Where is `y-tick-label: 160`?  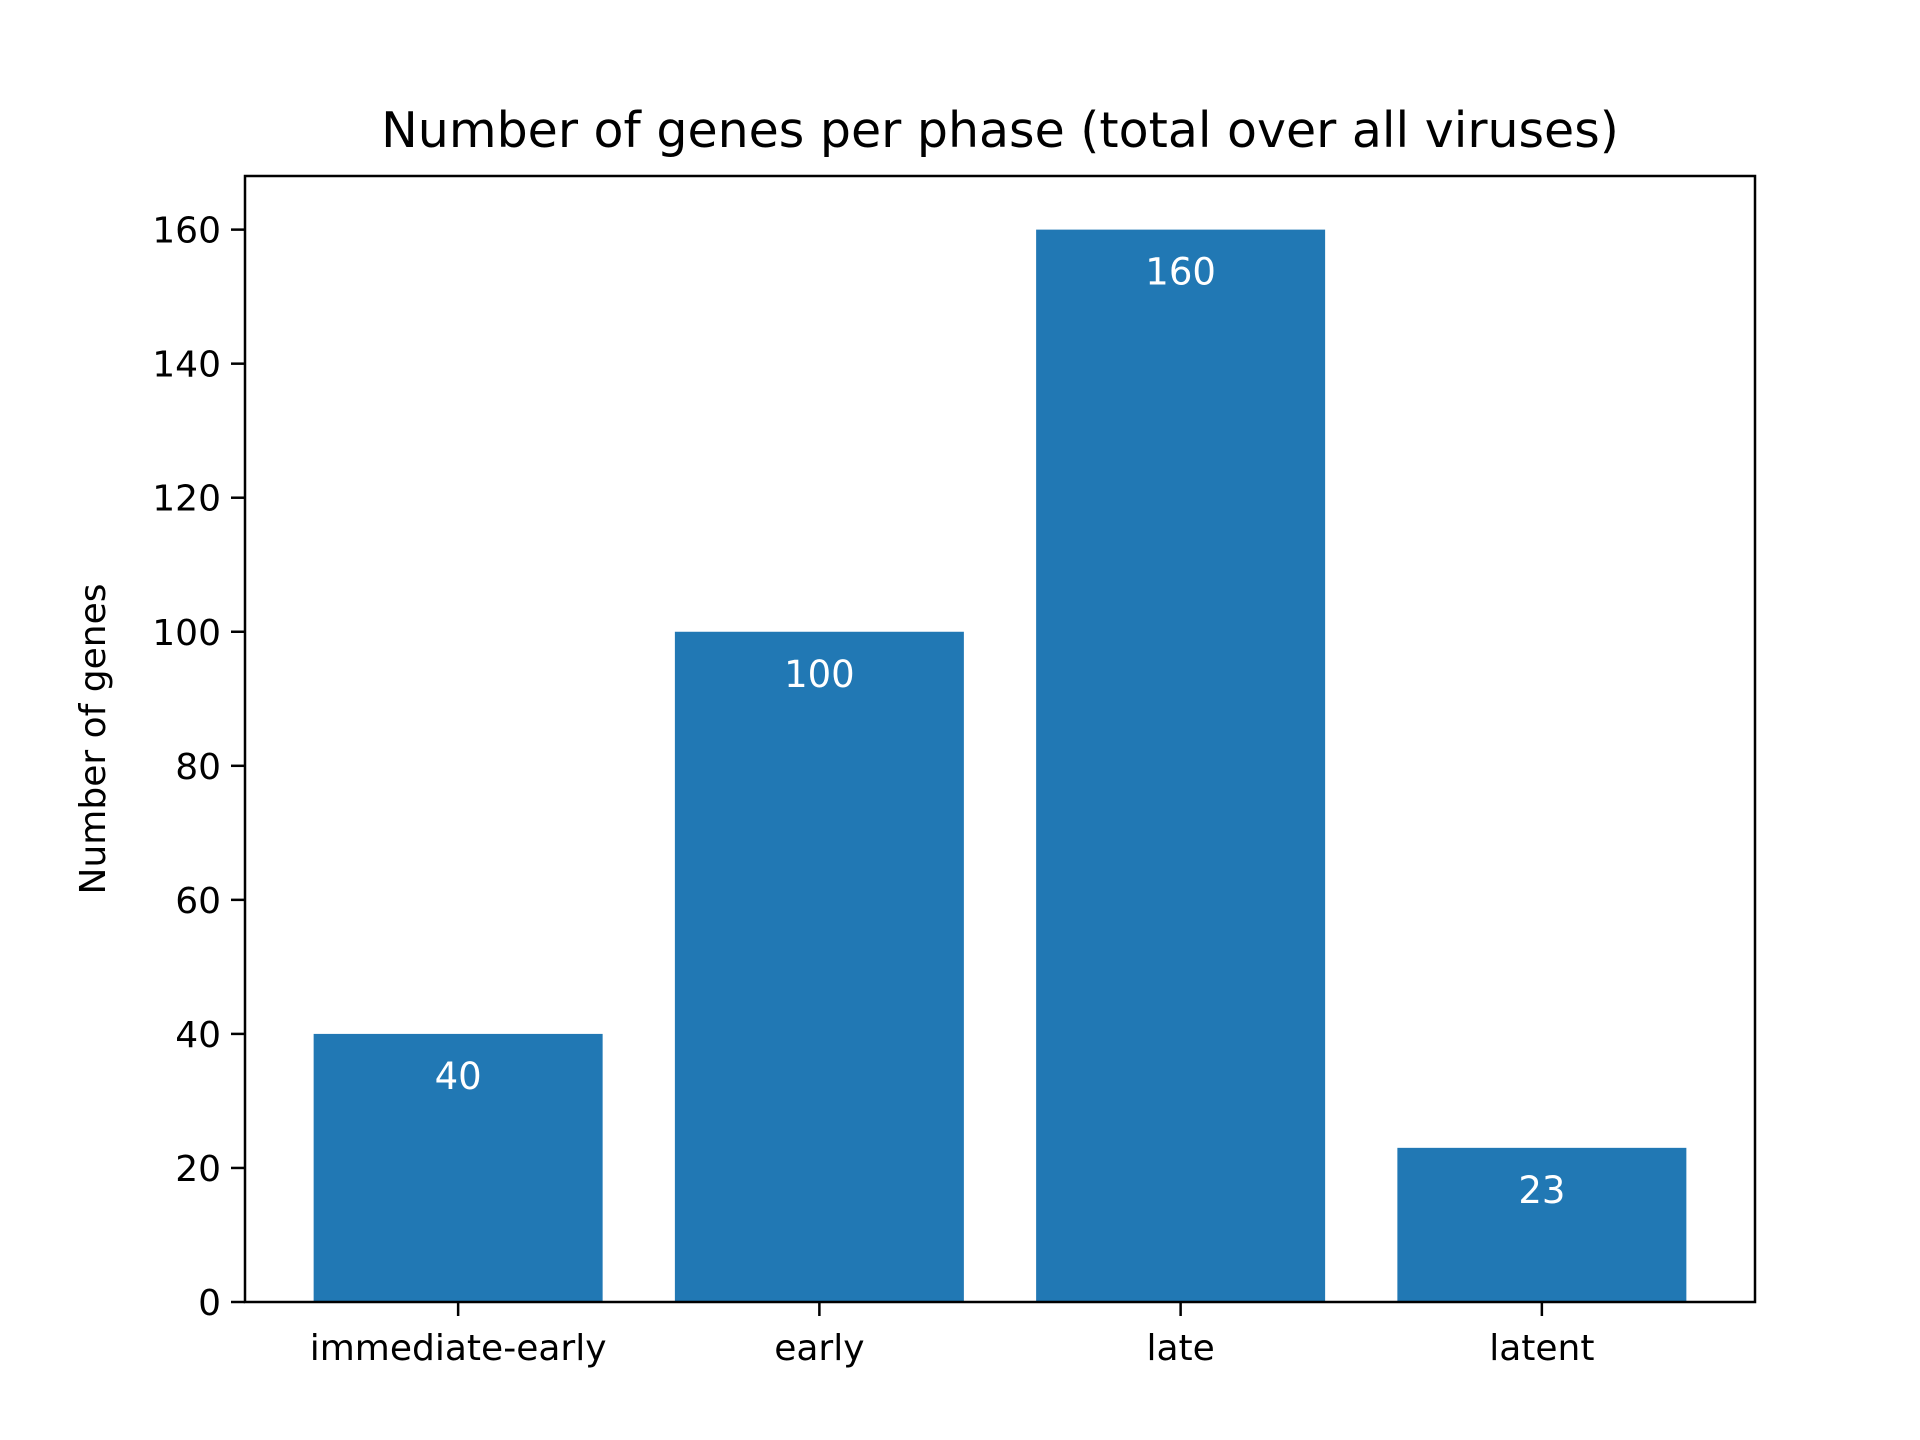
y-tick-label: 160 is located at coordinates (186, 231).